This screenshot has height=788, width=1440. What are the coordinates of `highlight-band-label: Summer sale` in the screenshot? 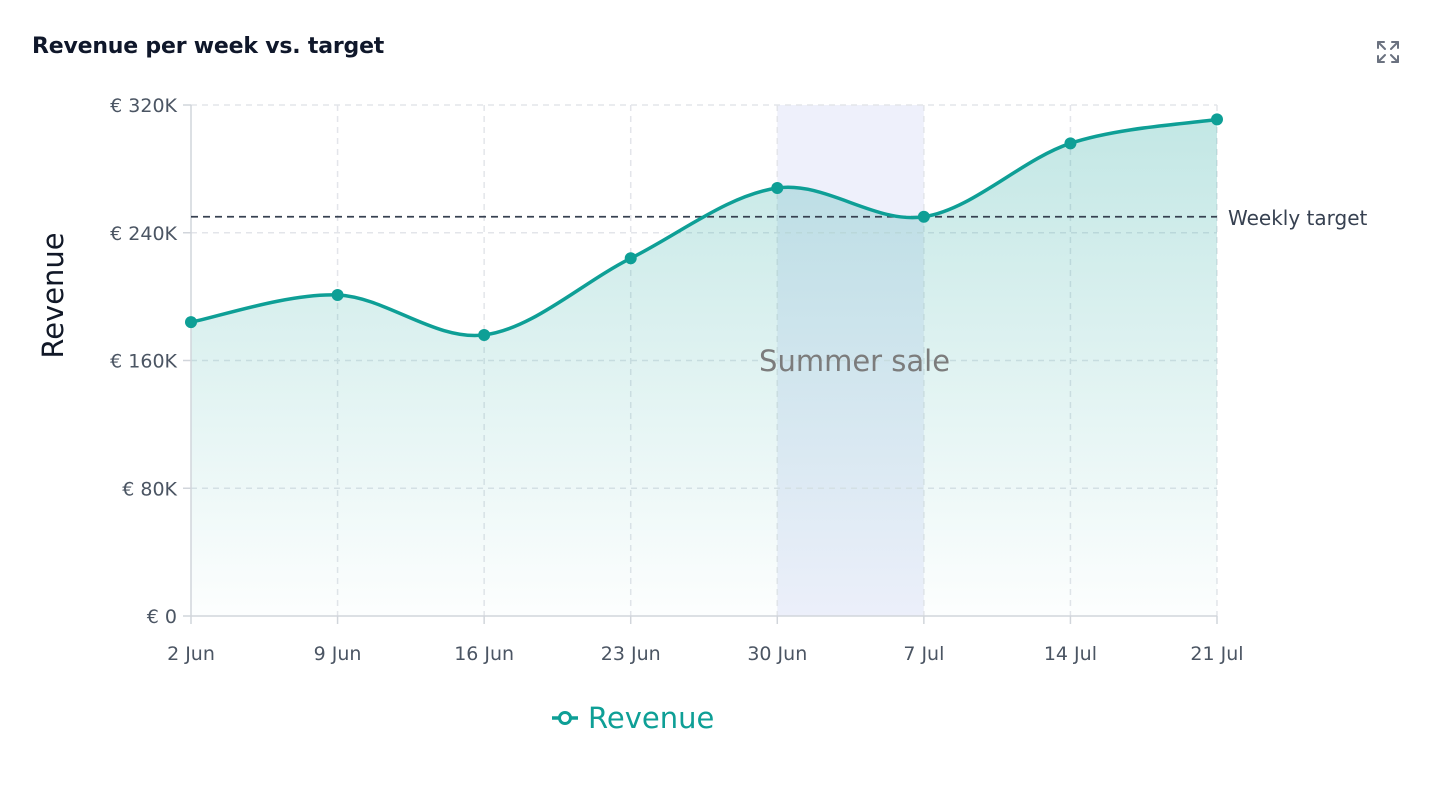 It's located at (854, 361).